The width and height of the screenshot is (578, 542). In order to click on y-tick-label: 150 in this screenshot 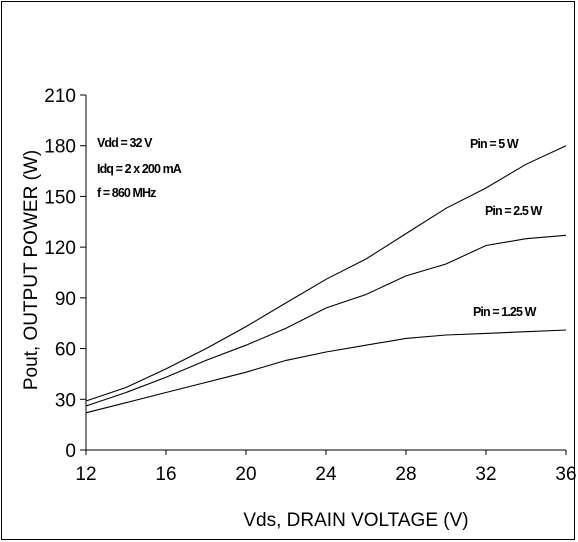, I will do `click(60, 197)`.